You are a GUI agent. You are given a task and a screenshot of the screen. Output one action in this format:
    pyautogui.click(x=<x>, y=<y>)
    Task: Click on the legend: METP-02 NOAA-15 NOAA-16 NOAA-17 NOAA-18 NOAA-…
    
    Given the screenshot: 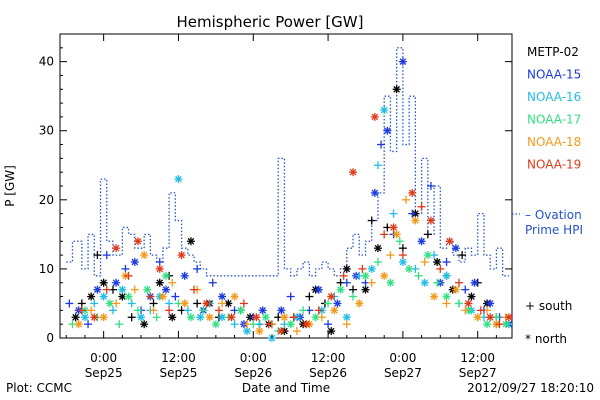 What is the action you would take?
    pyautogui.click(x=547, y=195)
    